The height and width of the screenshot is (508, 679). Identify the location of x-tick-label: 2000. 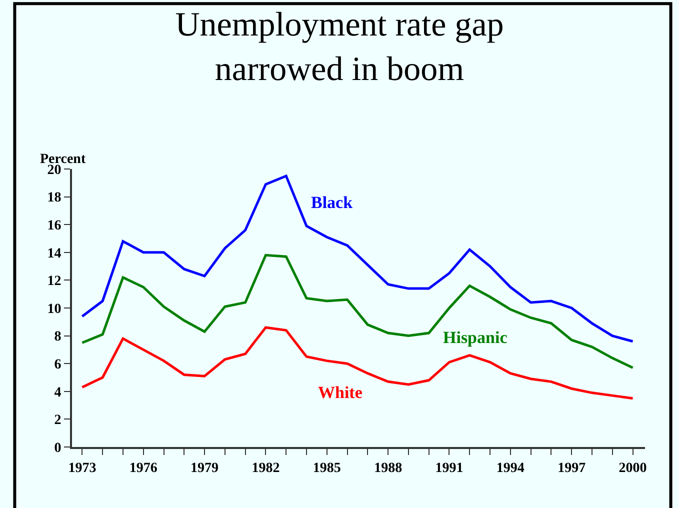
(632, 468).